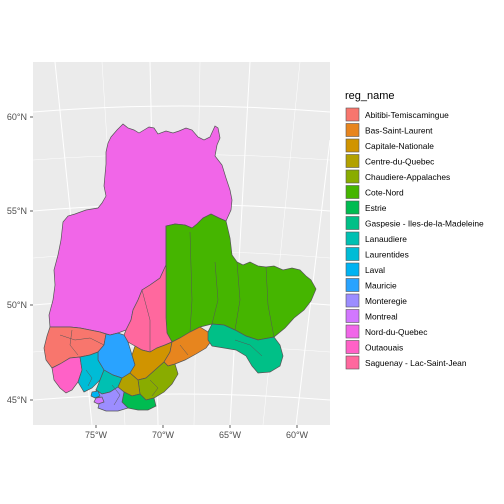 This screenshot has width=504, height=504. Describe the element at coordinates (245, 348) in the screenshot. I see `region-gaspesie` at that location.